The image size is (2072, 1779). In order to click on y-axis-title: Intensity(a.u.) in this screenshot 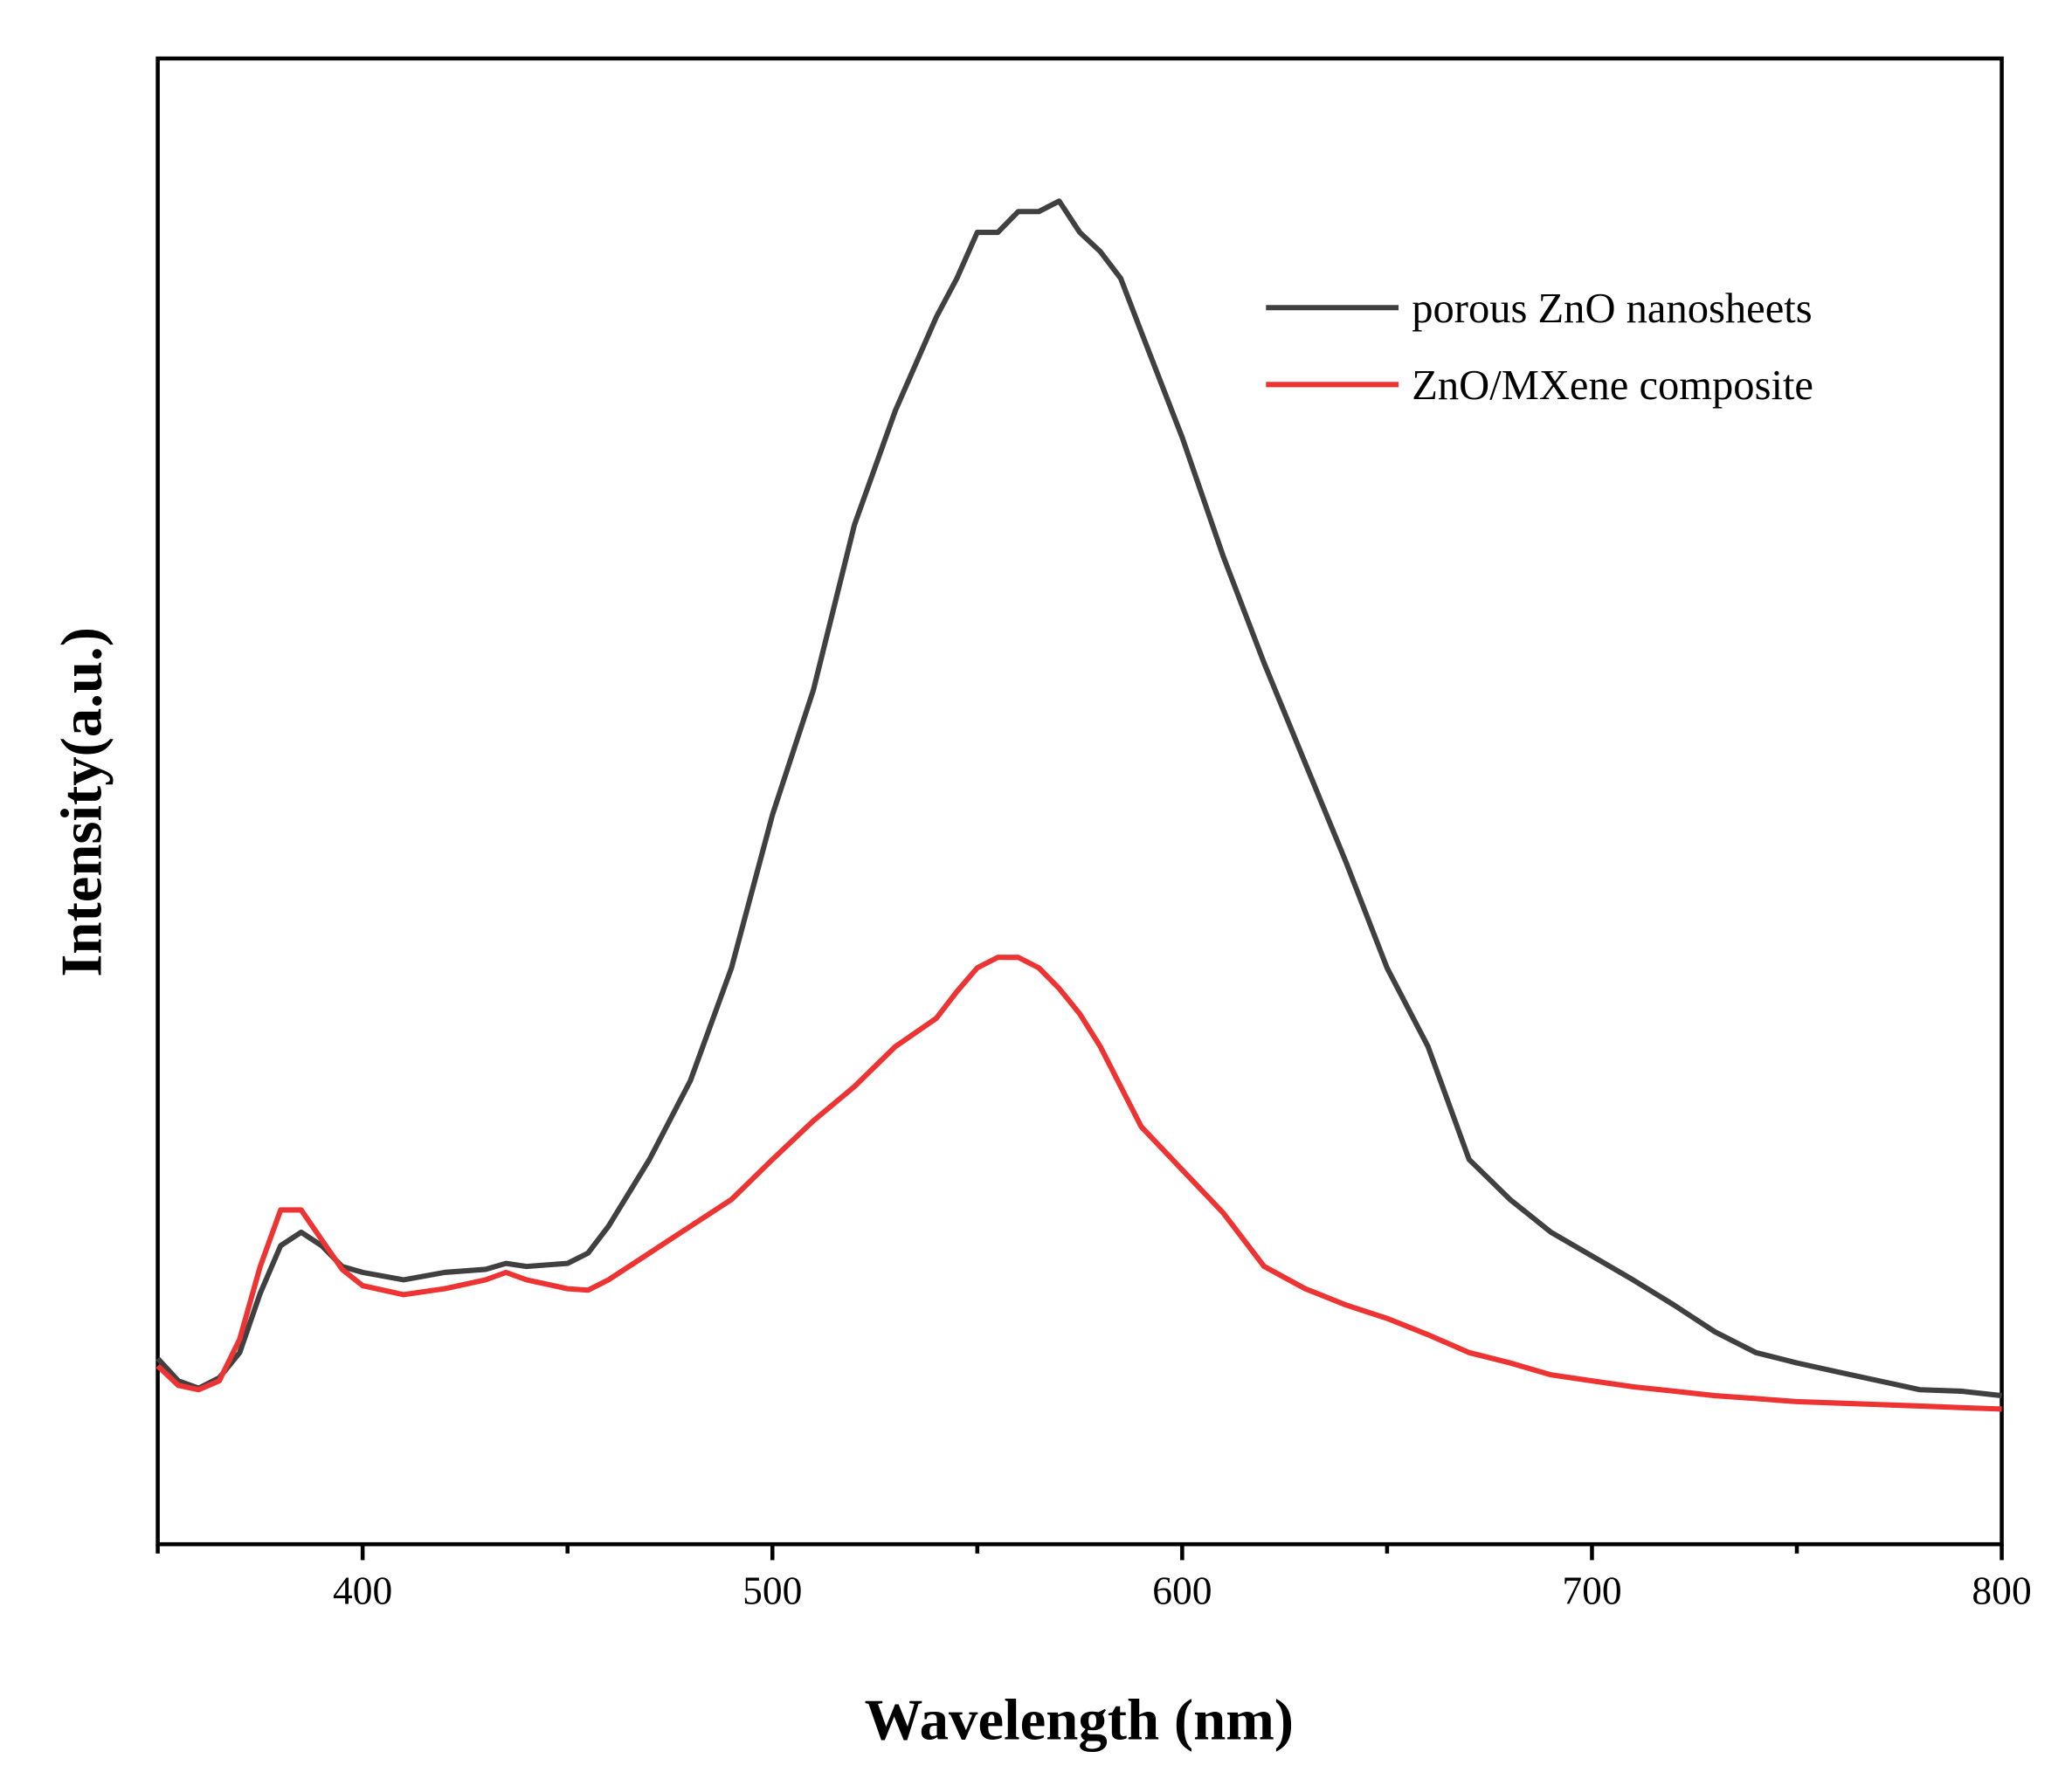, I will do `click(82, 802)`.